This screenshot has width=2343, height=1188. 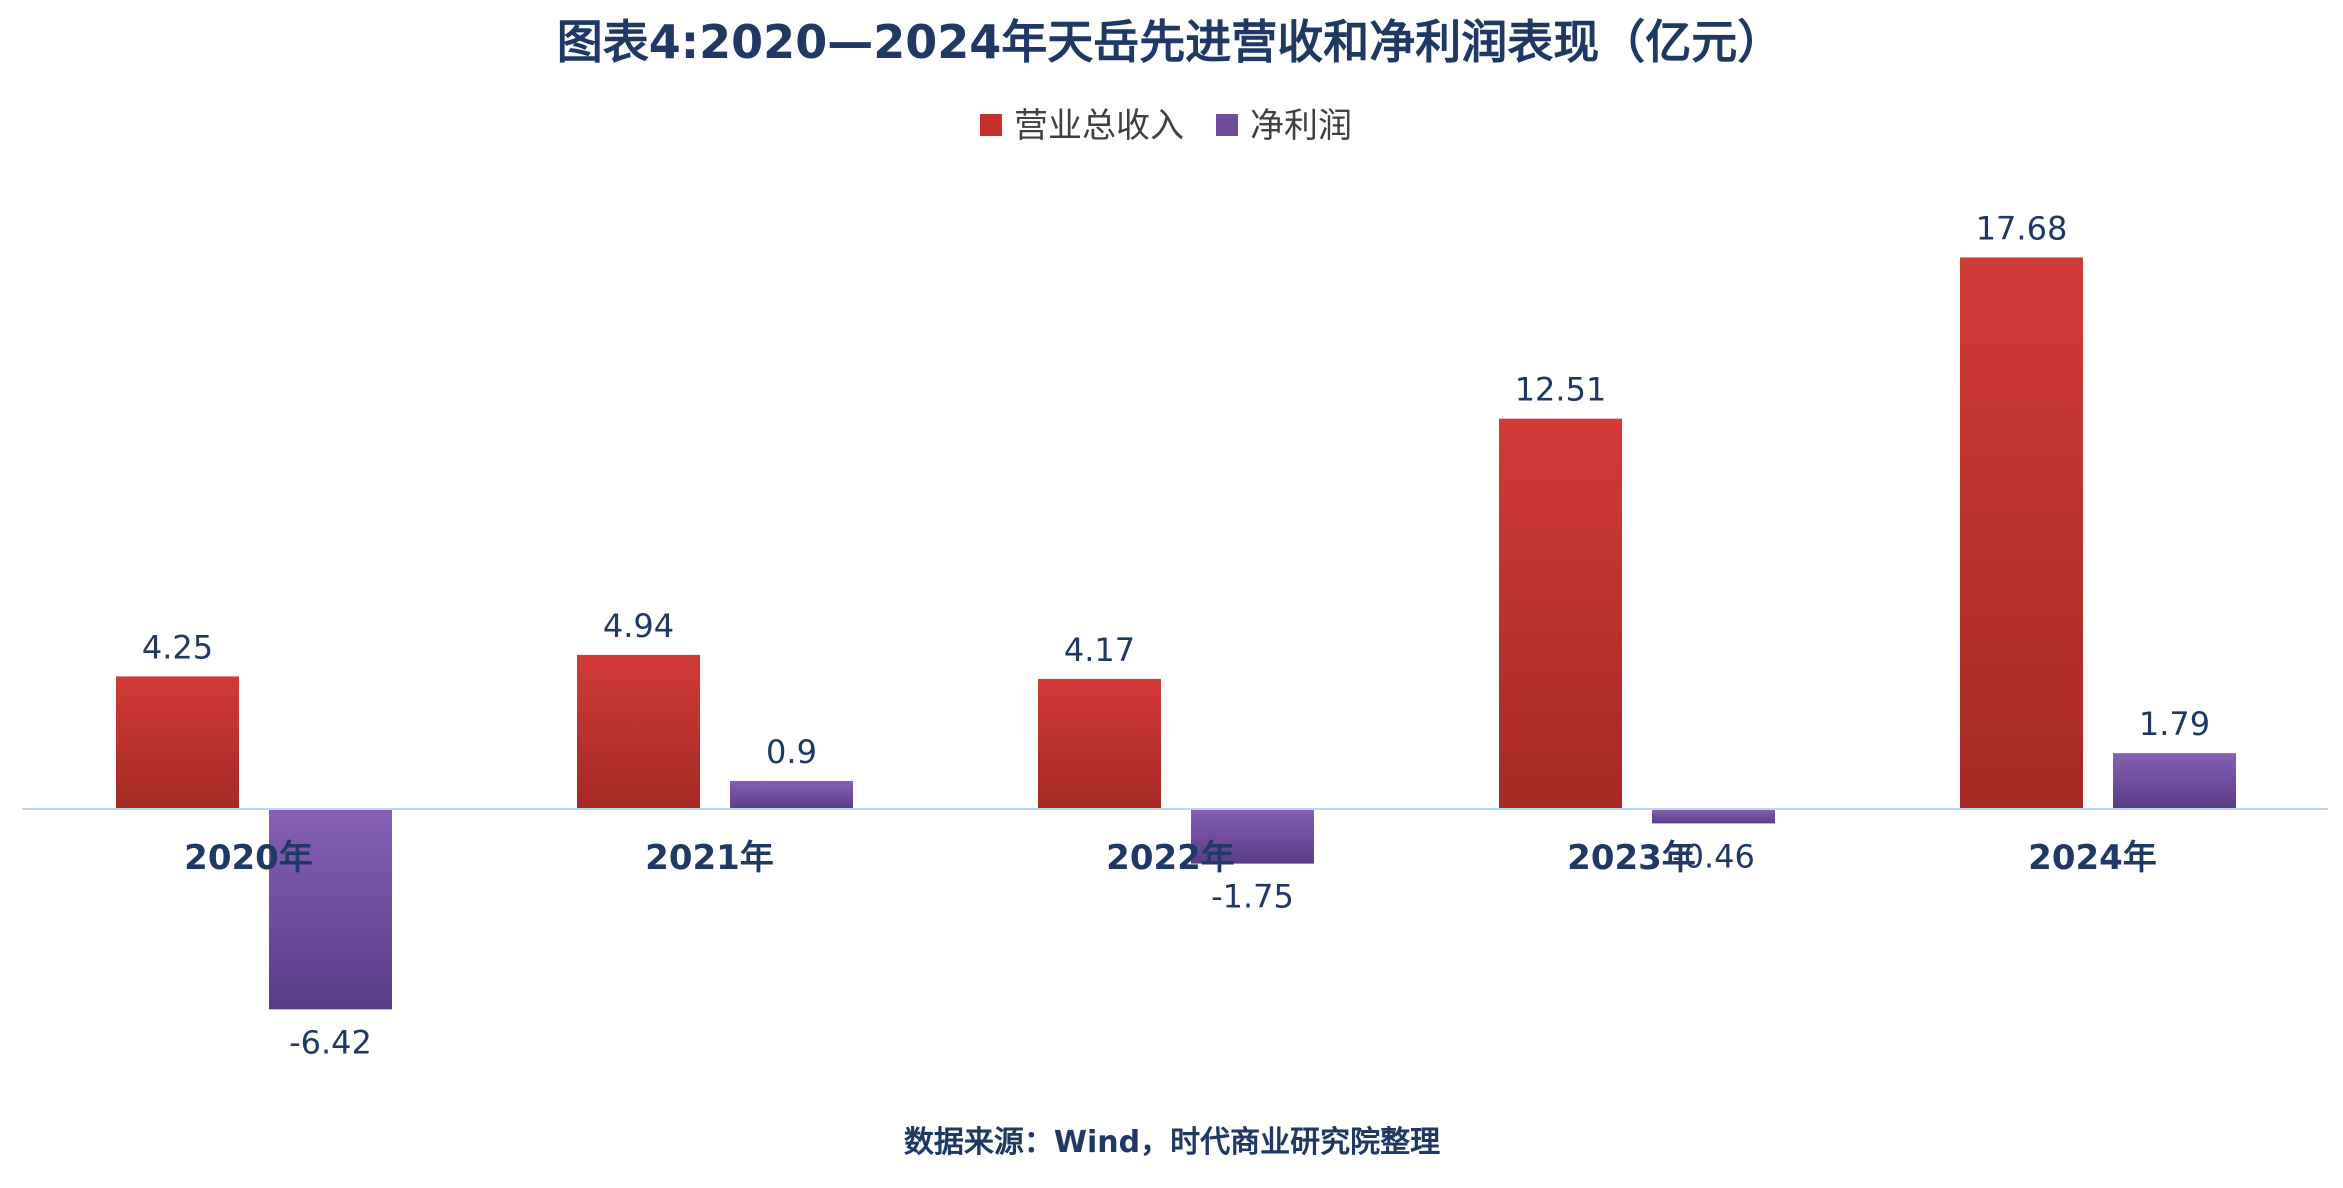 I want to click on chart-title: 图表4:2020—2024年天岳先进营收和净利润表现（亿元）, so click(x=1170, y=42).